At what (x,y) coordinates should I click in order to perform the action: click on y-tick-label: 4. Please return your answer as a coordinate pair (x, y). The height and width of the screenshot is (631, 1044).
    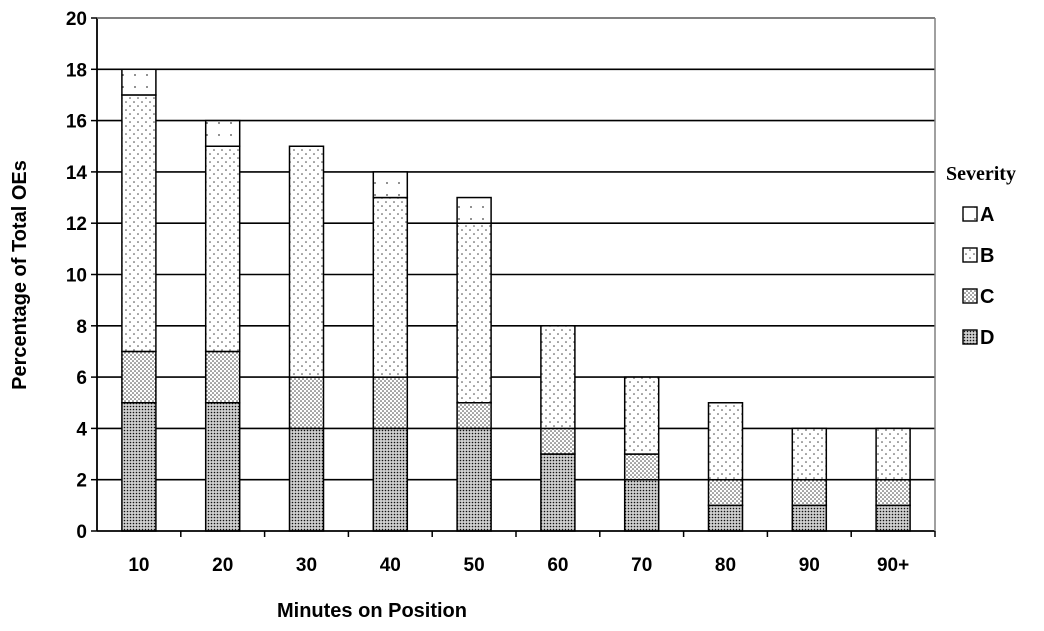
    Looking at the image, I should click on (81, 429).